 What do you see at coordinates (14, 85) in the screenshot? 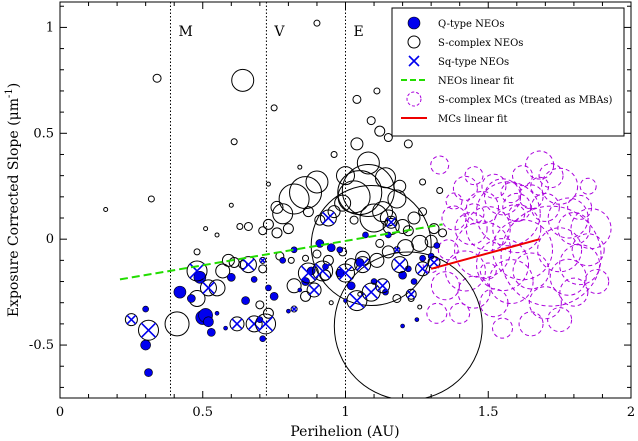
I see `y-axis-label-end: )` at bounding box center [14, 85].